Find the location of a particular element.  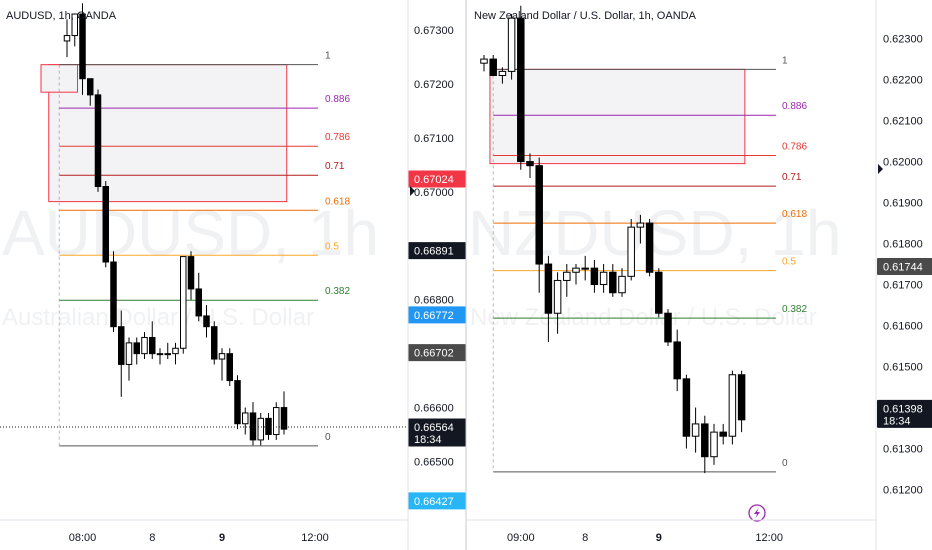

chart-title: AUDUSD, 1h, OANDA is located at coordinates (61, 16).